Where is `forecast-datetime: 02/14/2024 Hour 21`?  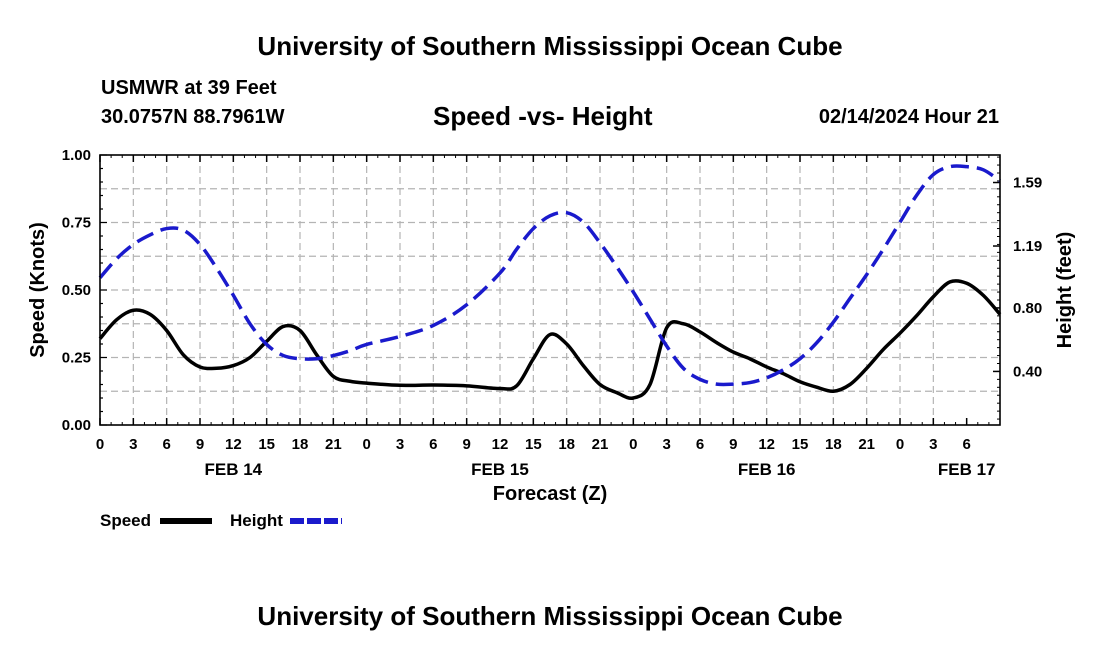 forecast-datetime: 02/14/2024 Hour 21 is located at coordinates (908, 117).